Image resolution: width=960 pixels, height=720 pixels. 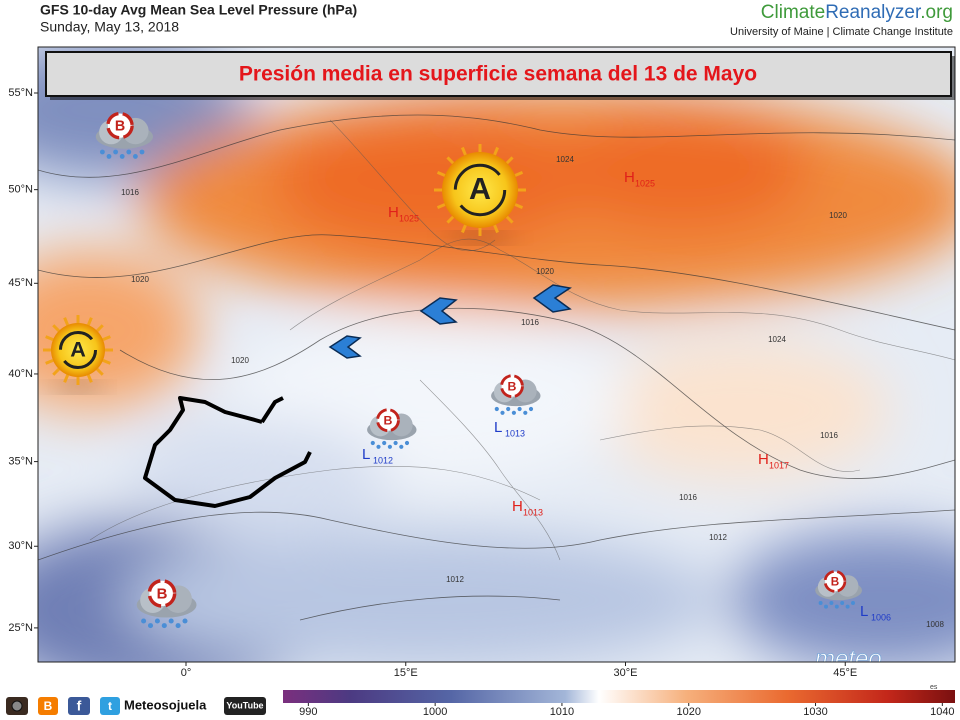 I want to click on colorbar-scale, so click(x=619, y=696).